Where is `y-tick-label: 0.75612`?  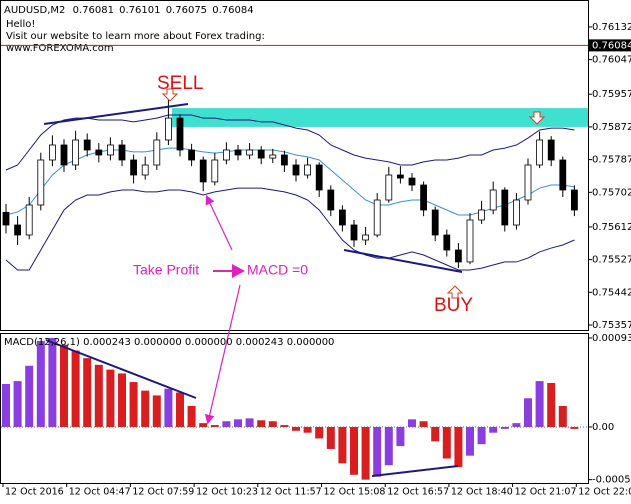 y-tick-label: 0.75612 is located at coordinates (611, 227).